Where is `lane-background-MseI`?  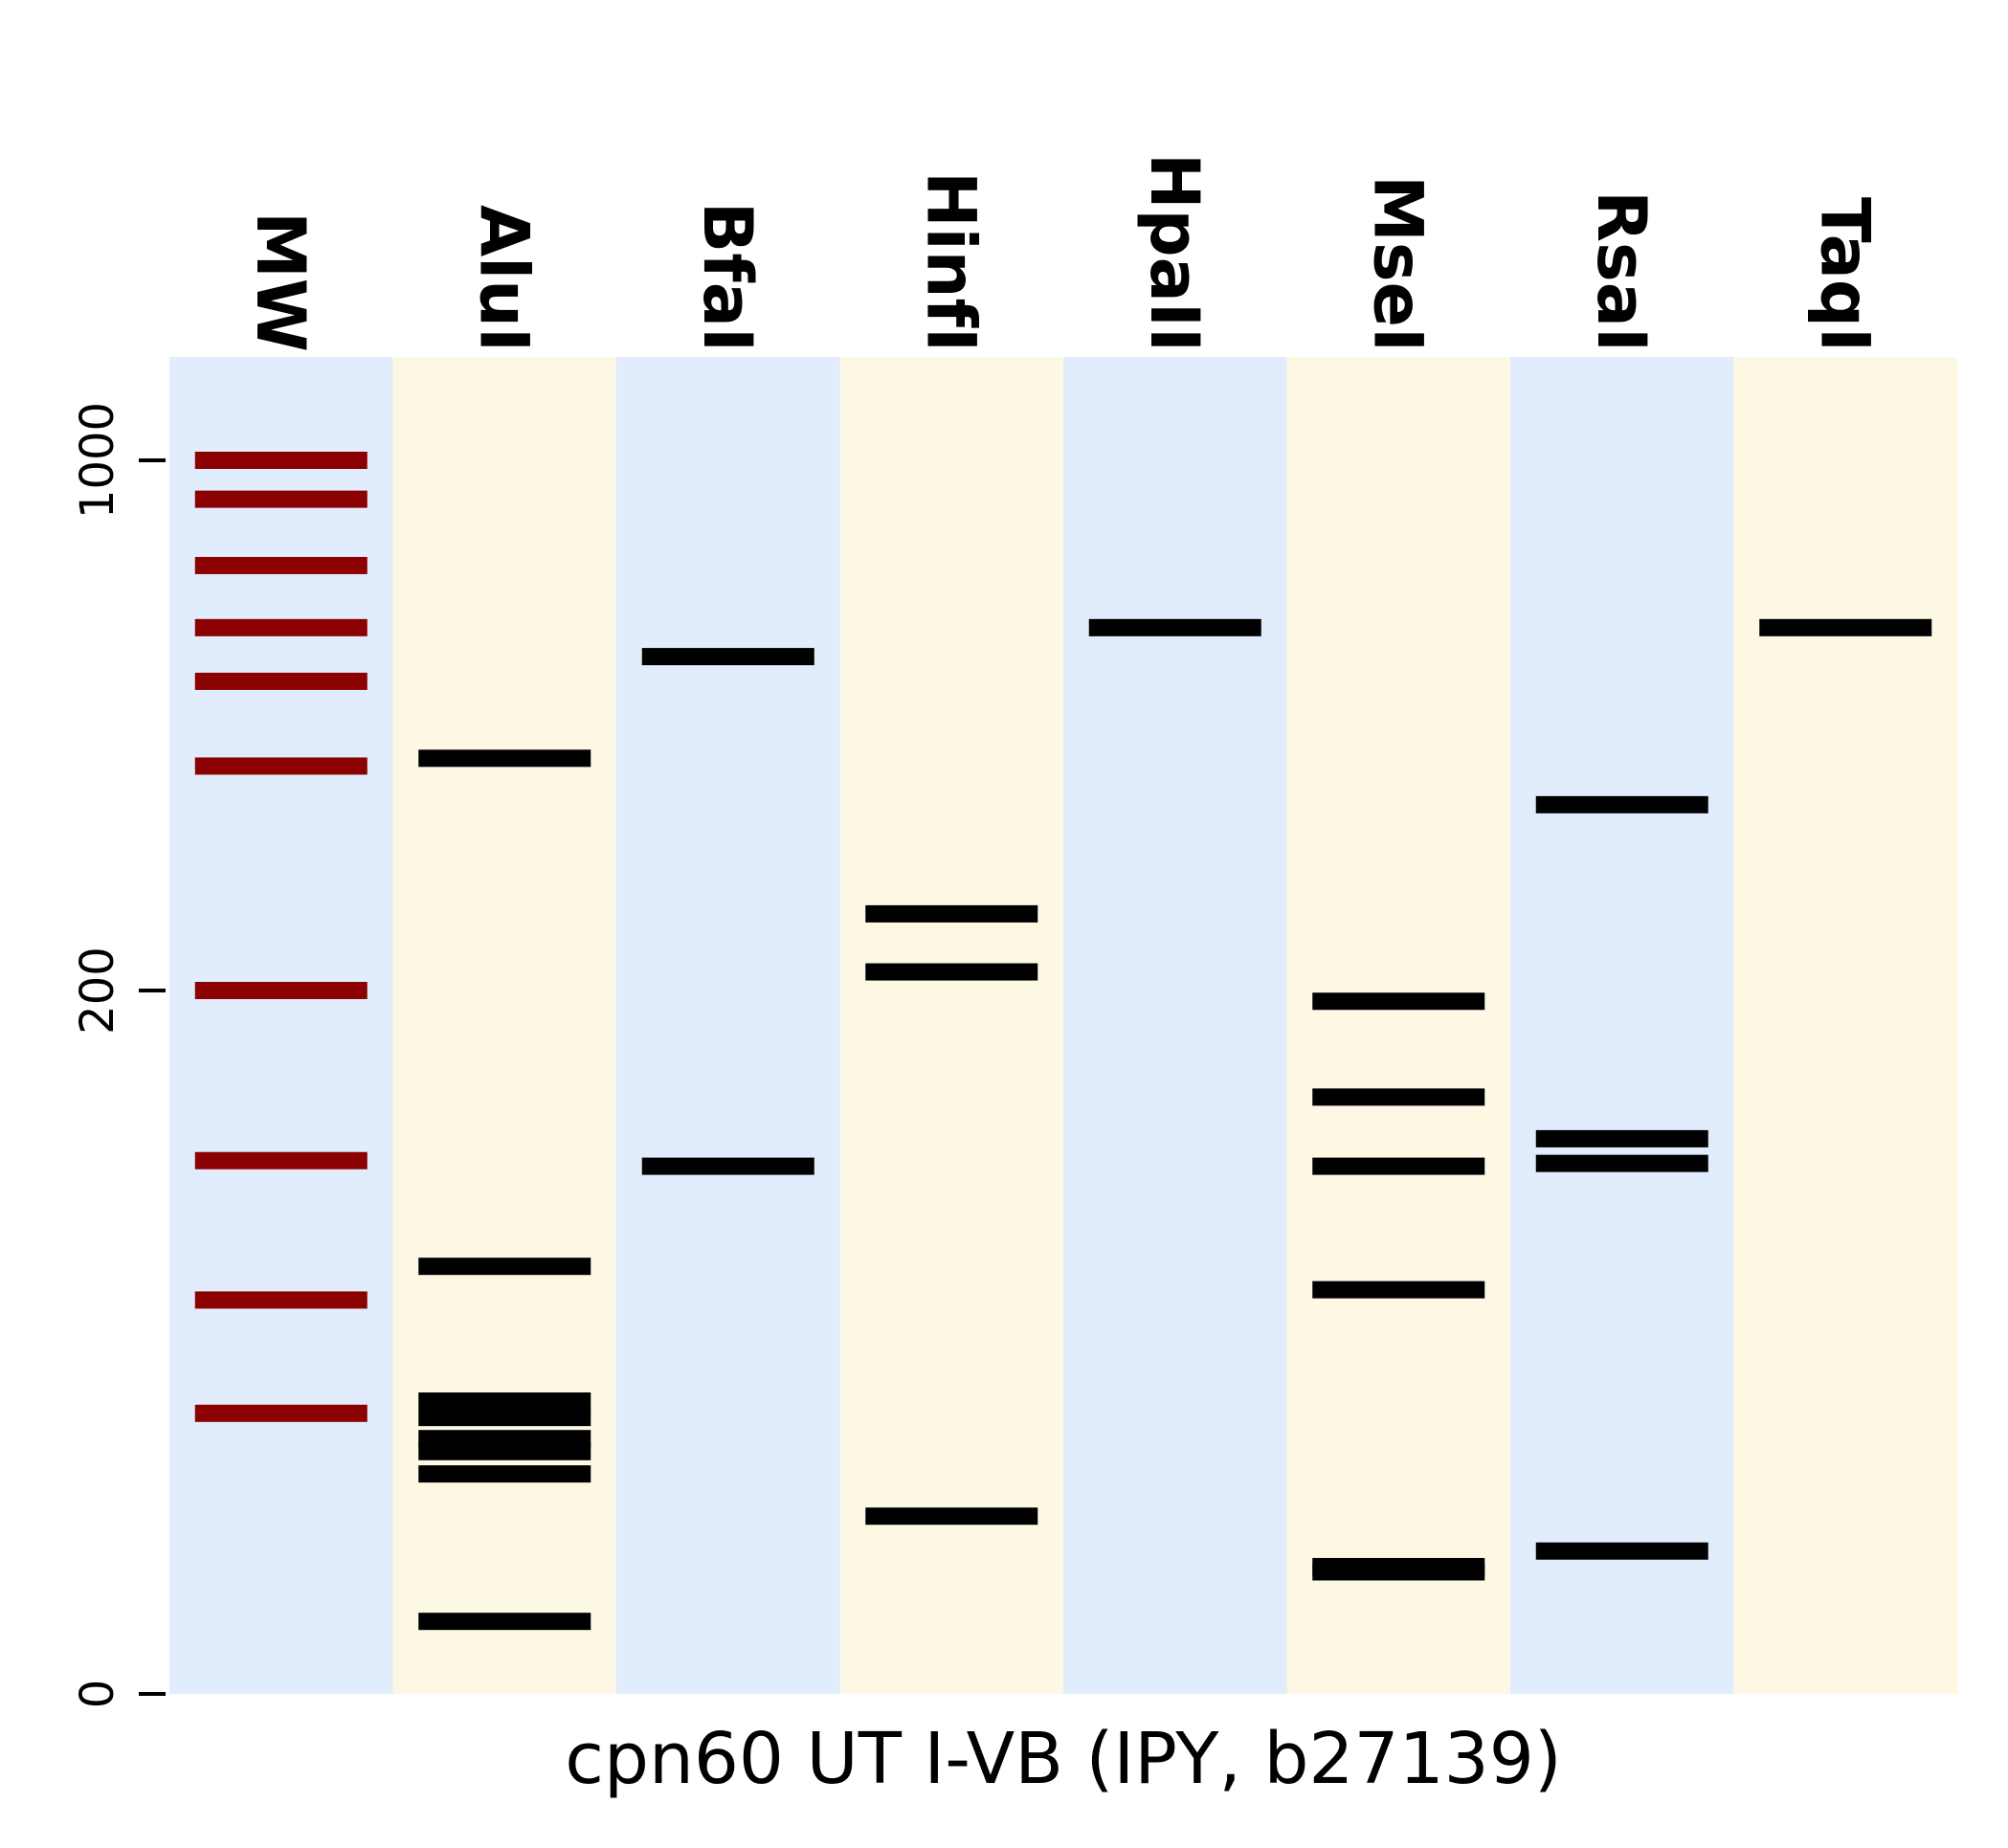 lane-background-MseI is located at coordinates (1398, 1026).